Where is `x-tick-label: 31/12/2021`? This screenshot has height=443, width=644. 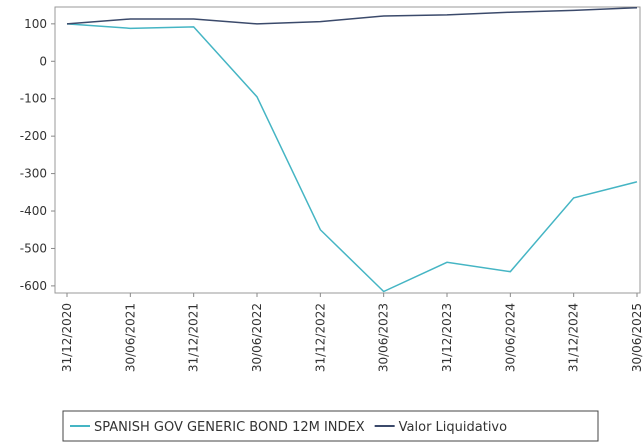 x-tick-label: 31/12/2021 is located at coordinates (194, 337).